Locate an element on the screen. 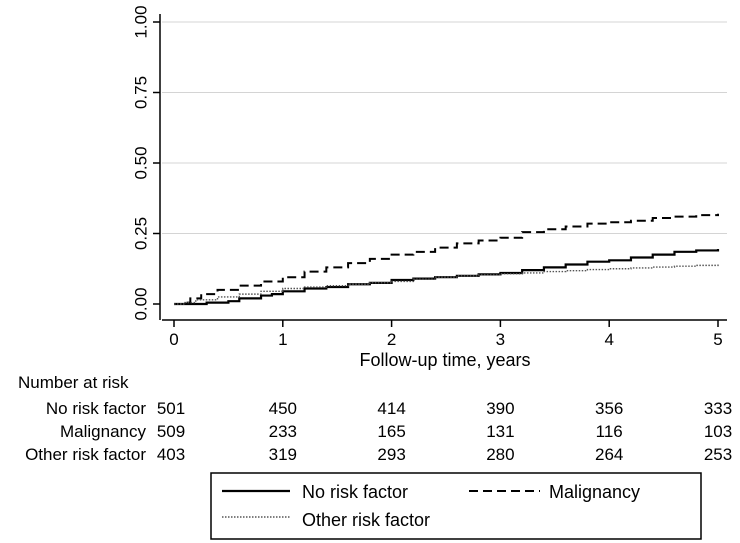  series-line-no-risk-factor is located at coordinates (447, 277).